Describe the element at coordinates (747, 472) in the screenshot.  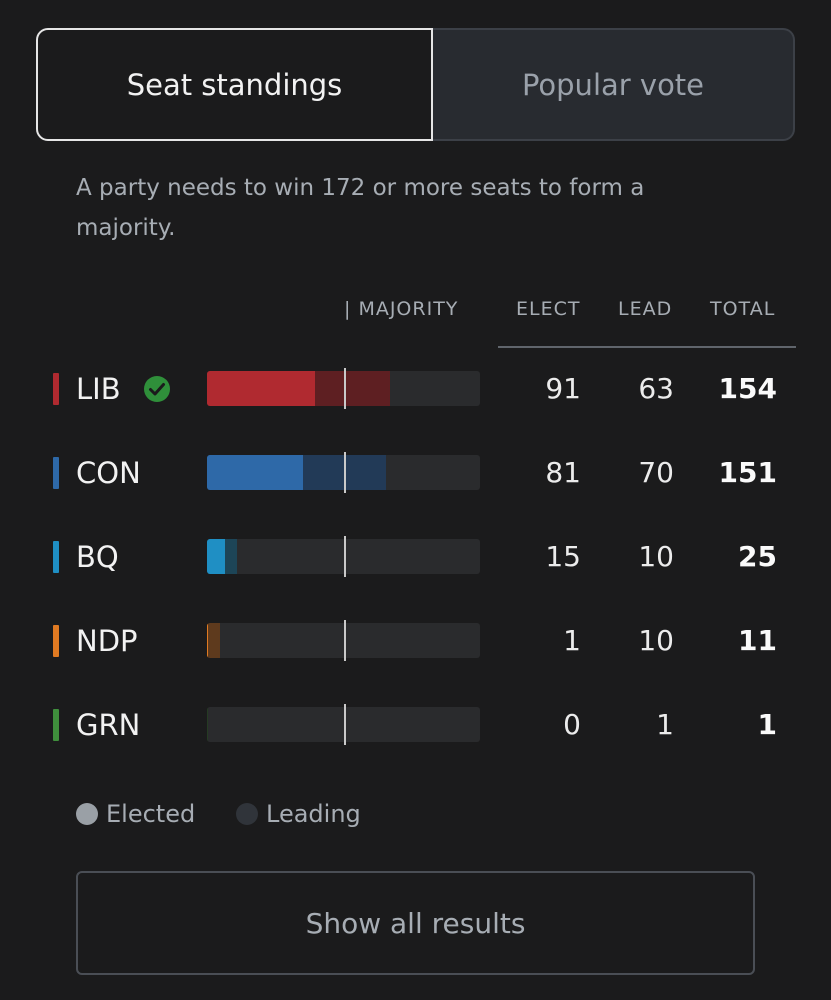
I see `total-count: 151` at that location.